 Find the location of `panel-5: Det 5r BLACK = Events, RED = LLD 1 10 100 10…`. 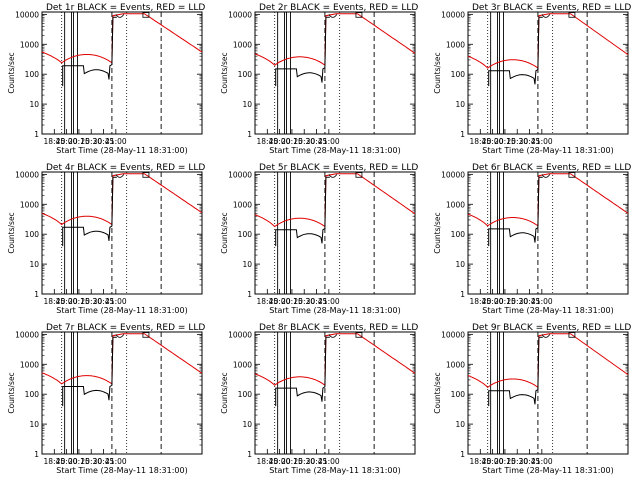

panel-5: Det 5r BLACK = Events, RED = LLD 1 10 100 10… is located at coordinates (319, 239).